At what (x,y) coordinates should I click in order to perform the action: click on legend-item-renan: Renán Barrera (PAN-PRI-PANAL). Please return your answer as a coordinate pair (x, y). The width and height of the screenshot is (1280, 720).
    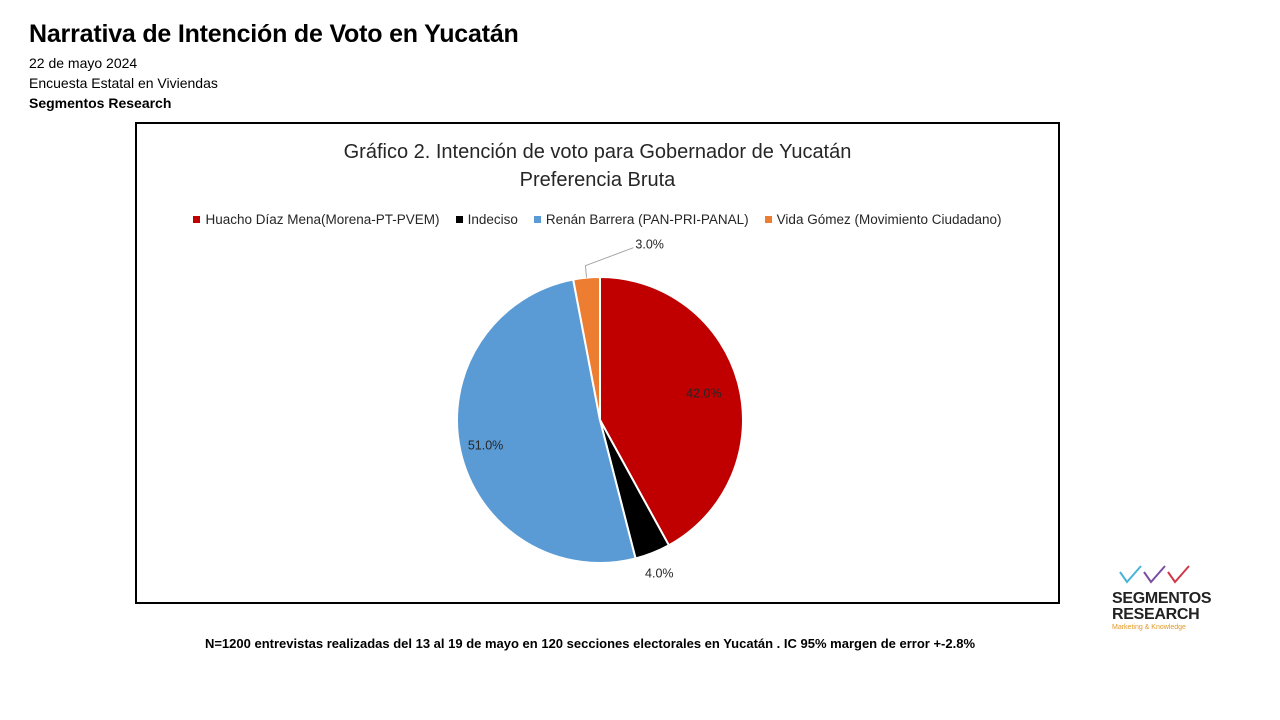
    Looking at the image, I should click on (641, 219).